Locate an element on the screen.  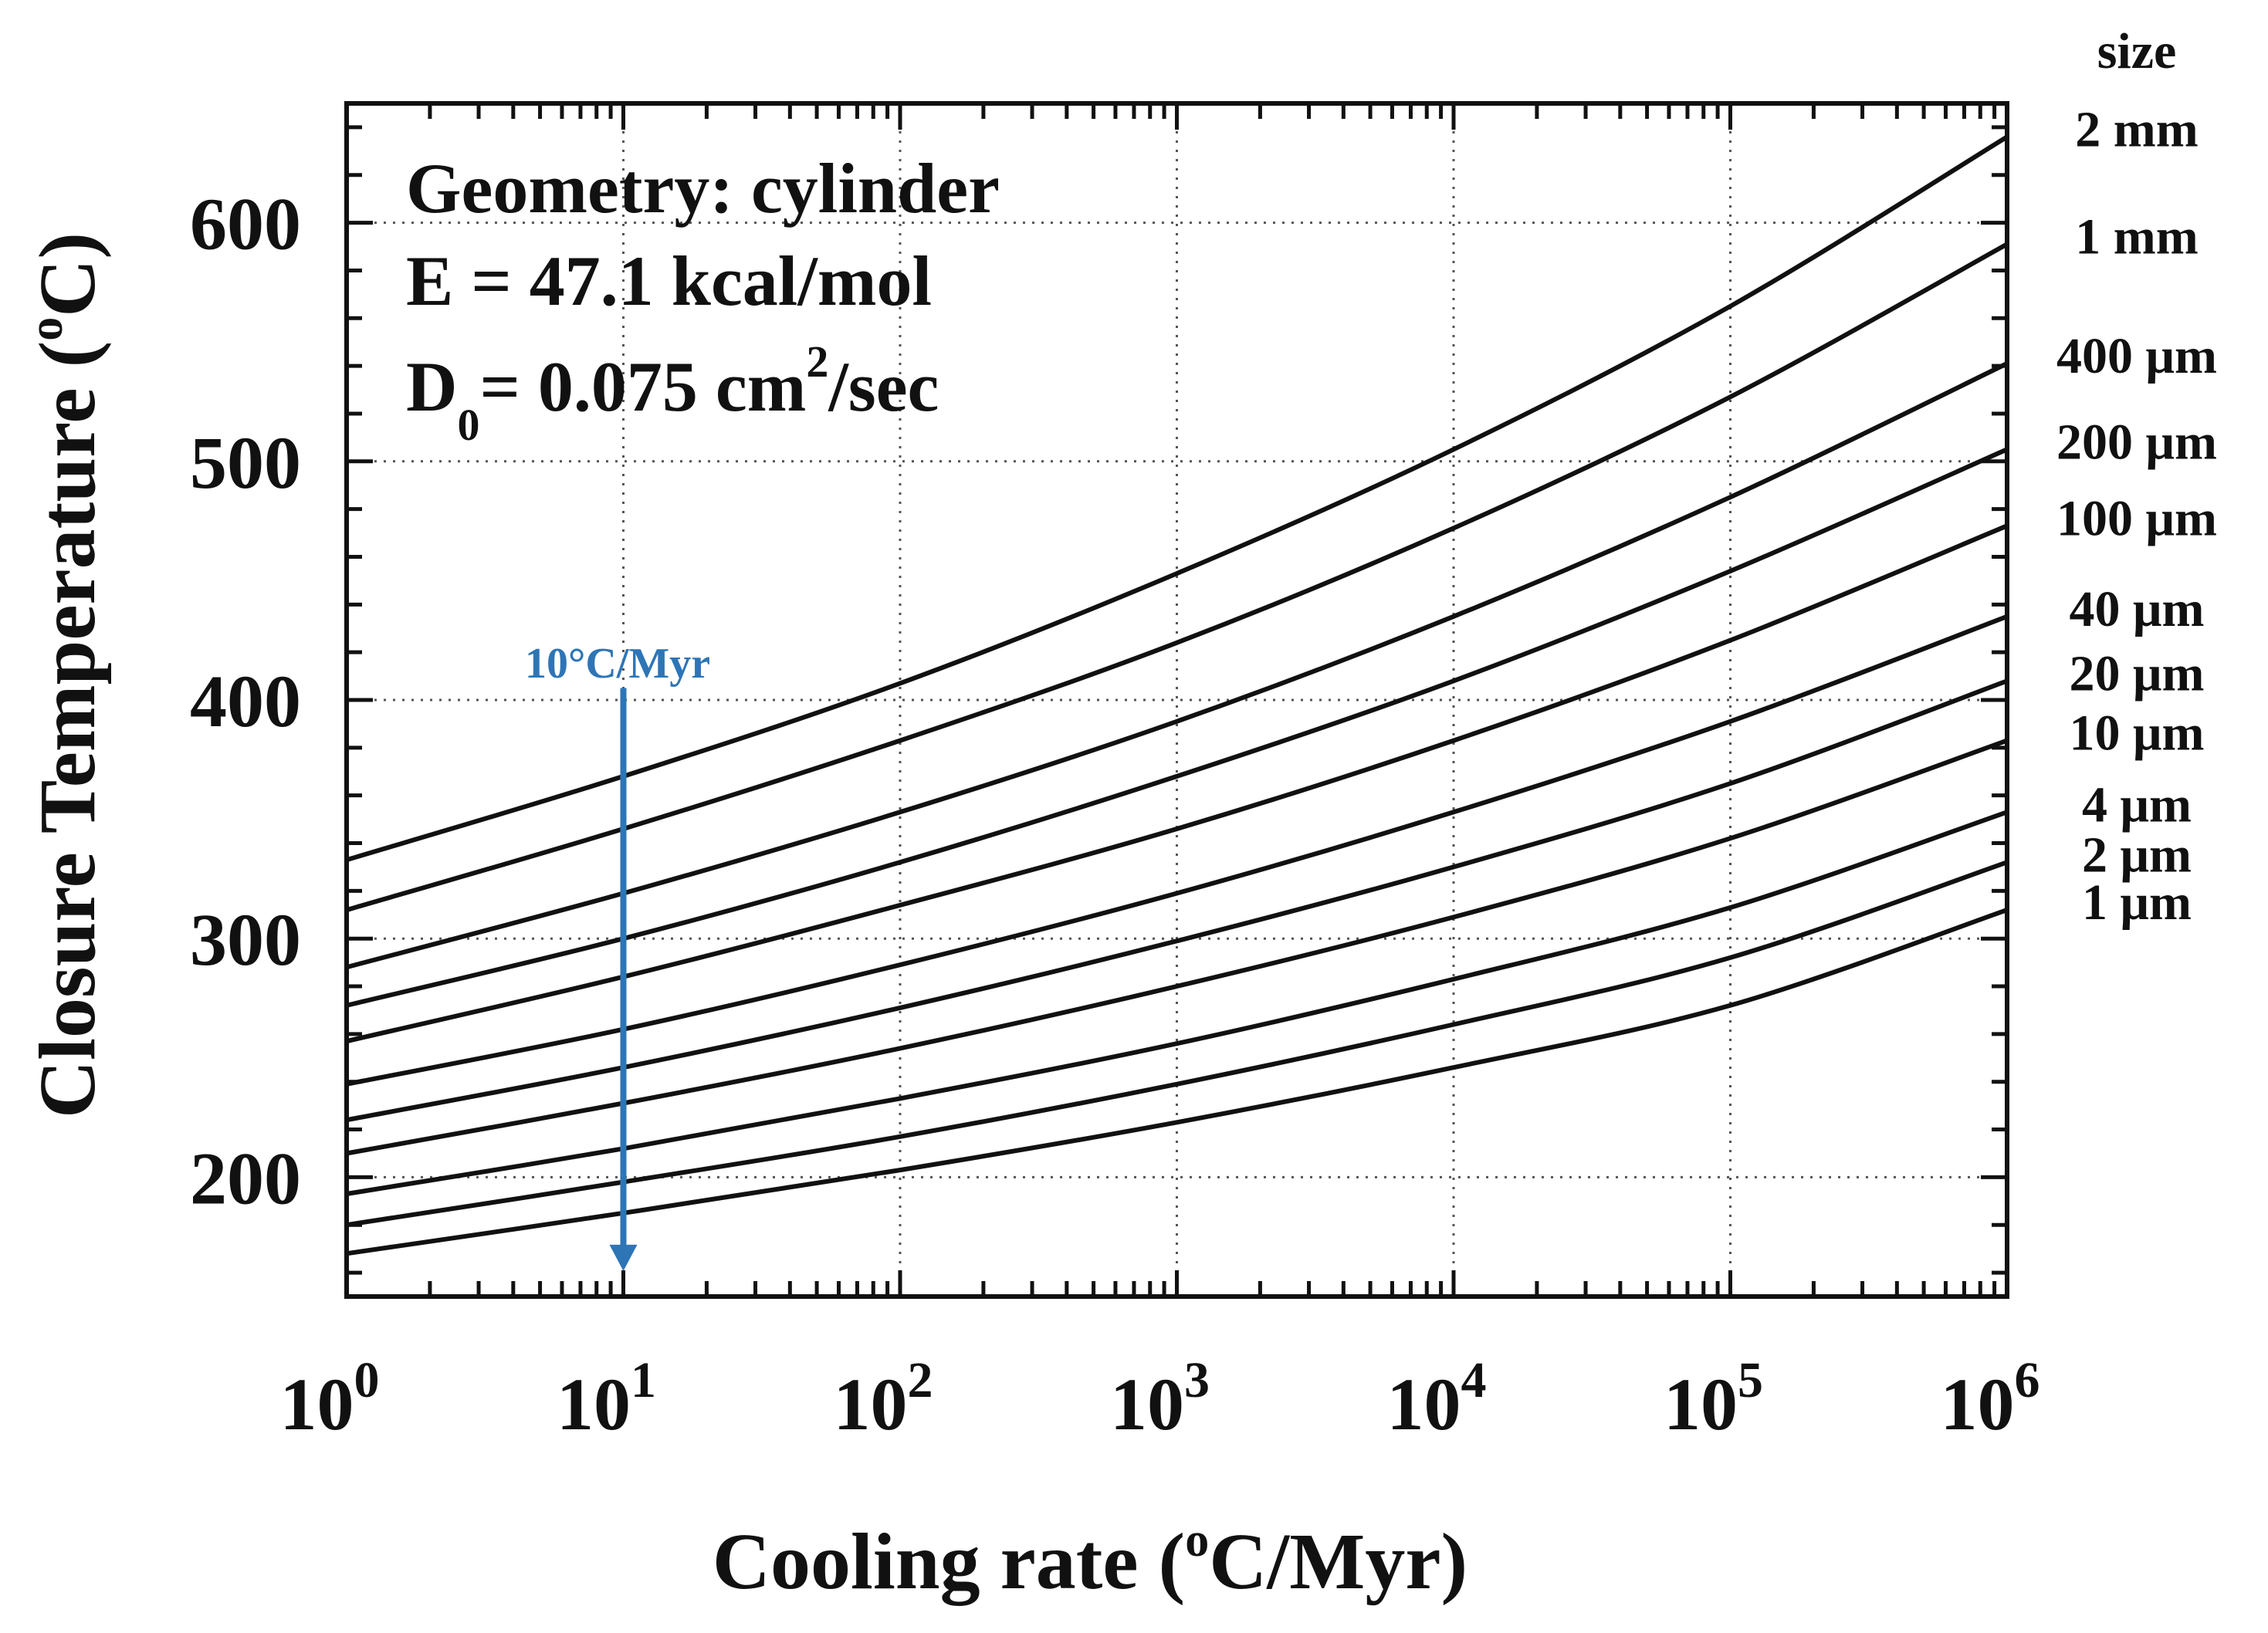
marker-label: 10°C/Myr is located at coordinates (617, 664).